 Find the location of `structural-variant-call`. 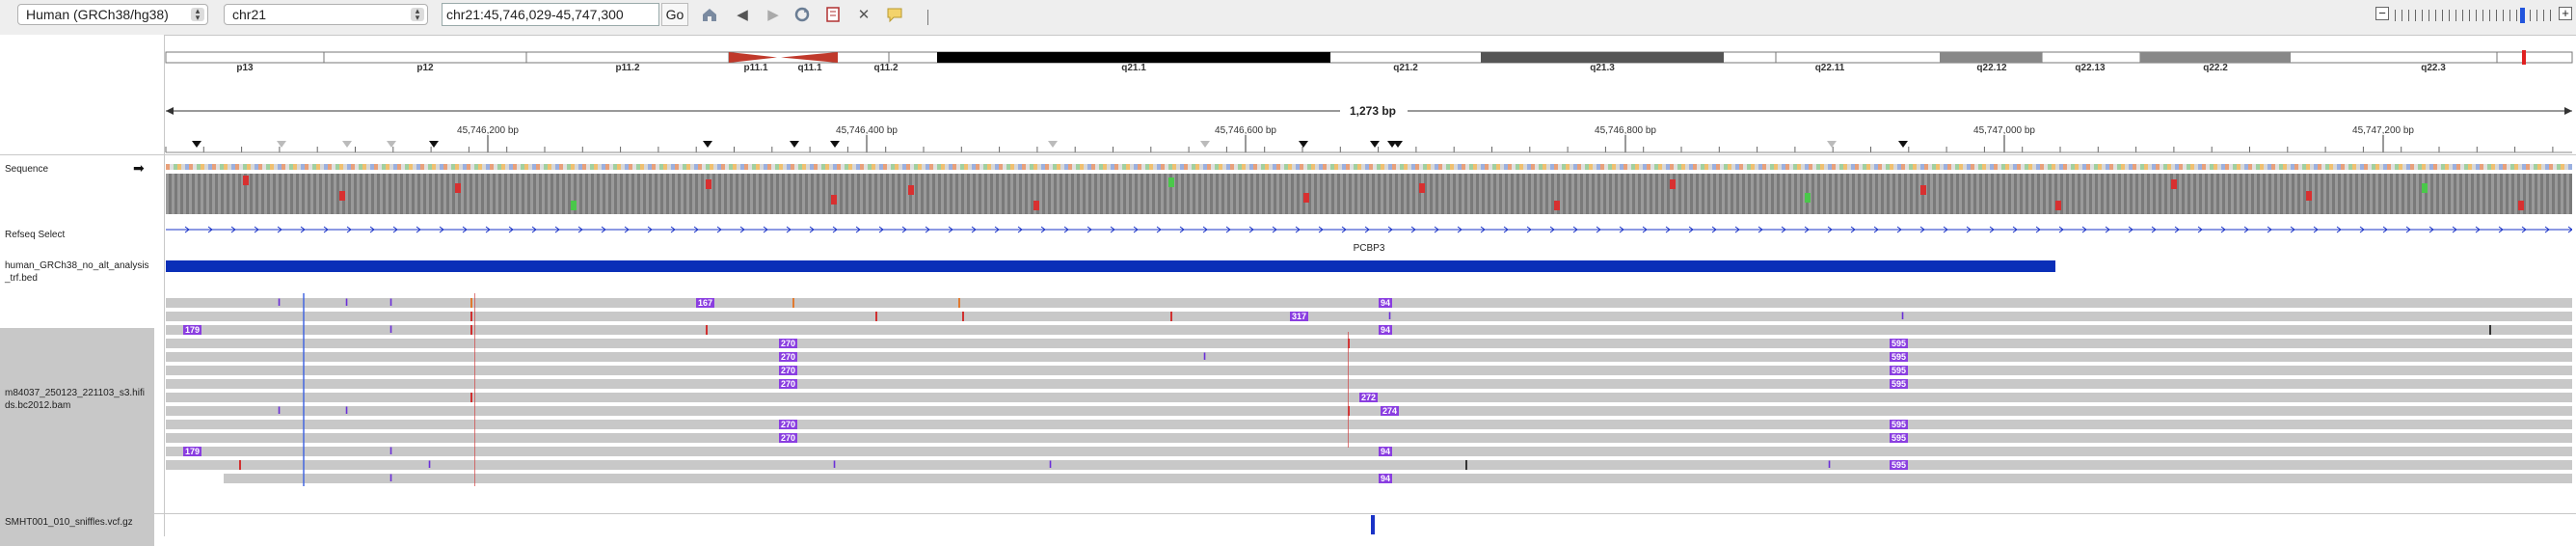

structural-variant-call is located at coordinates (1373, 525).